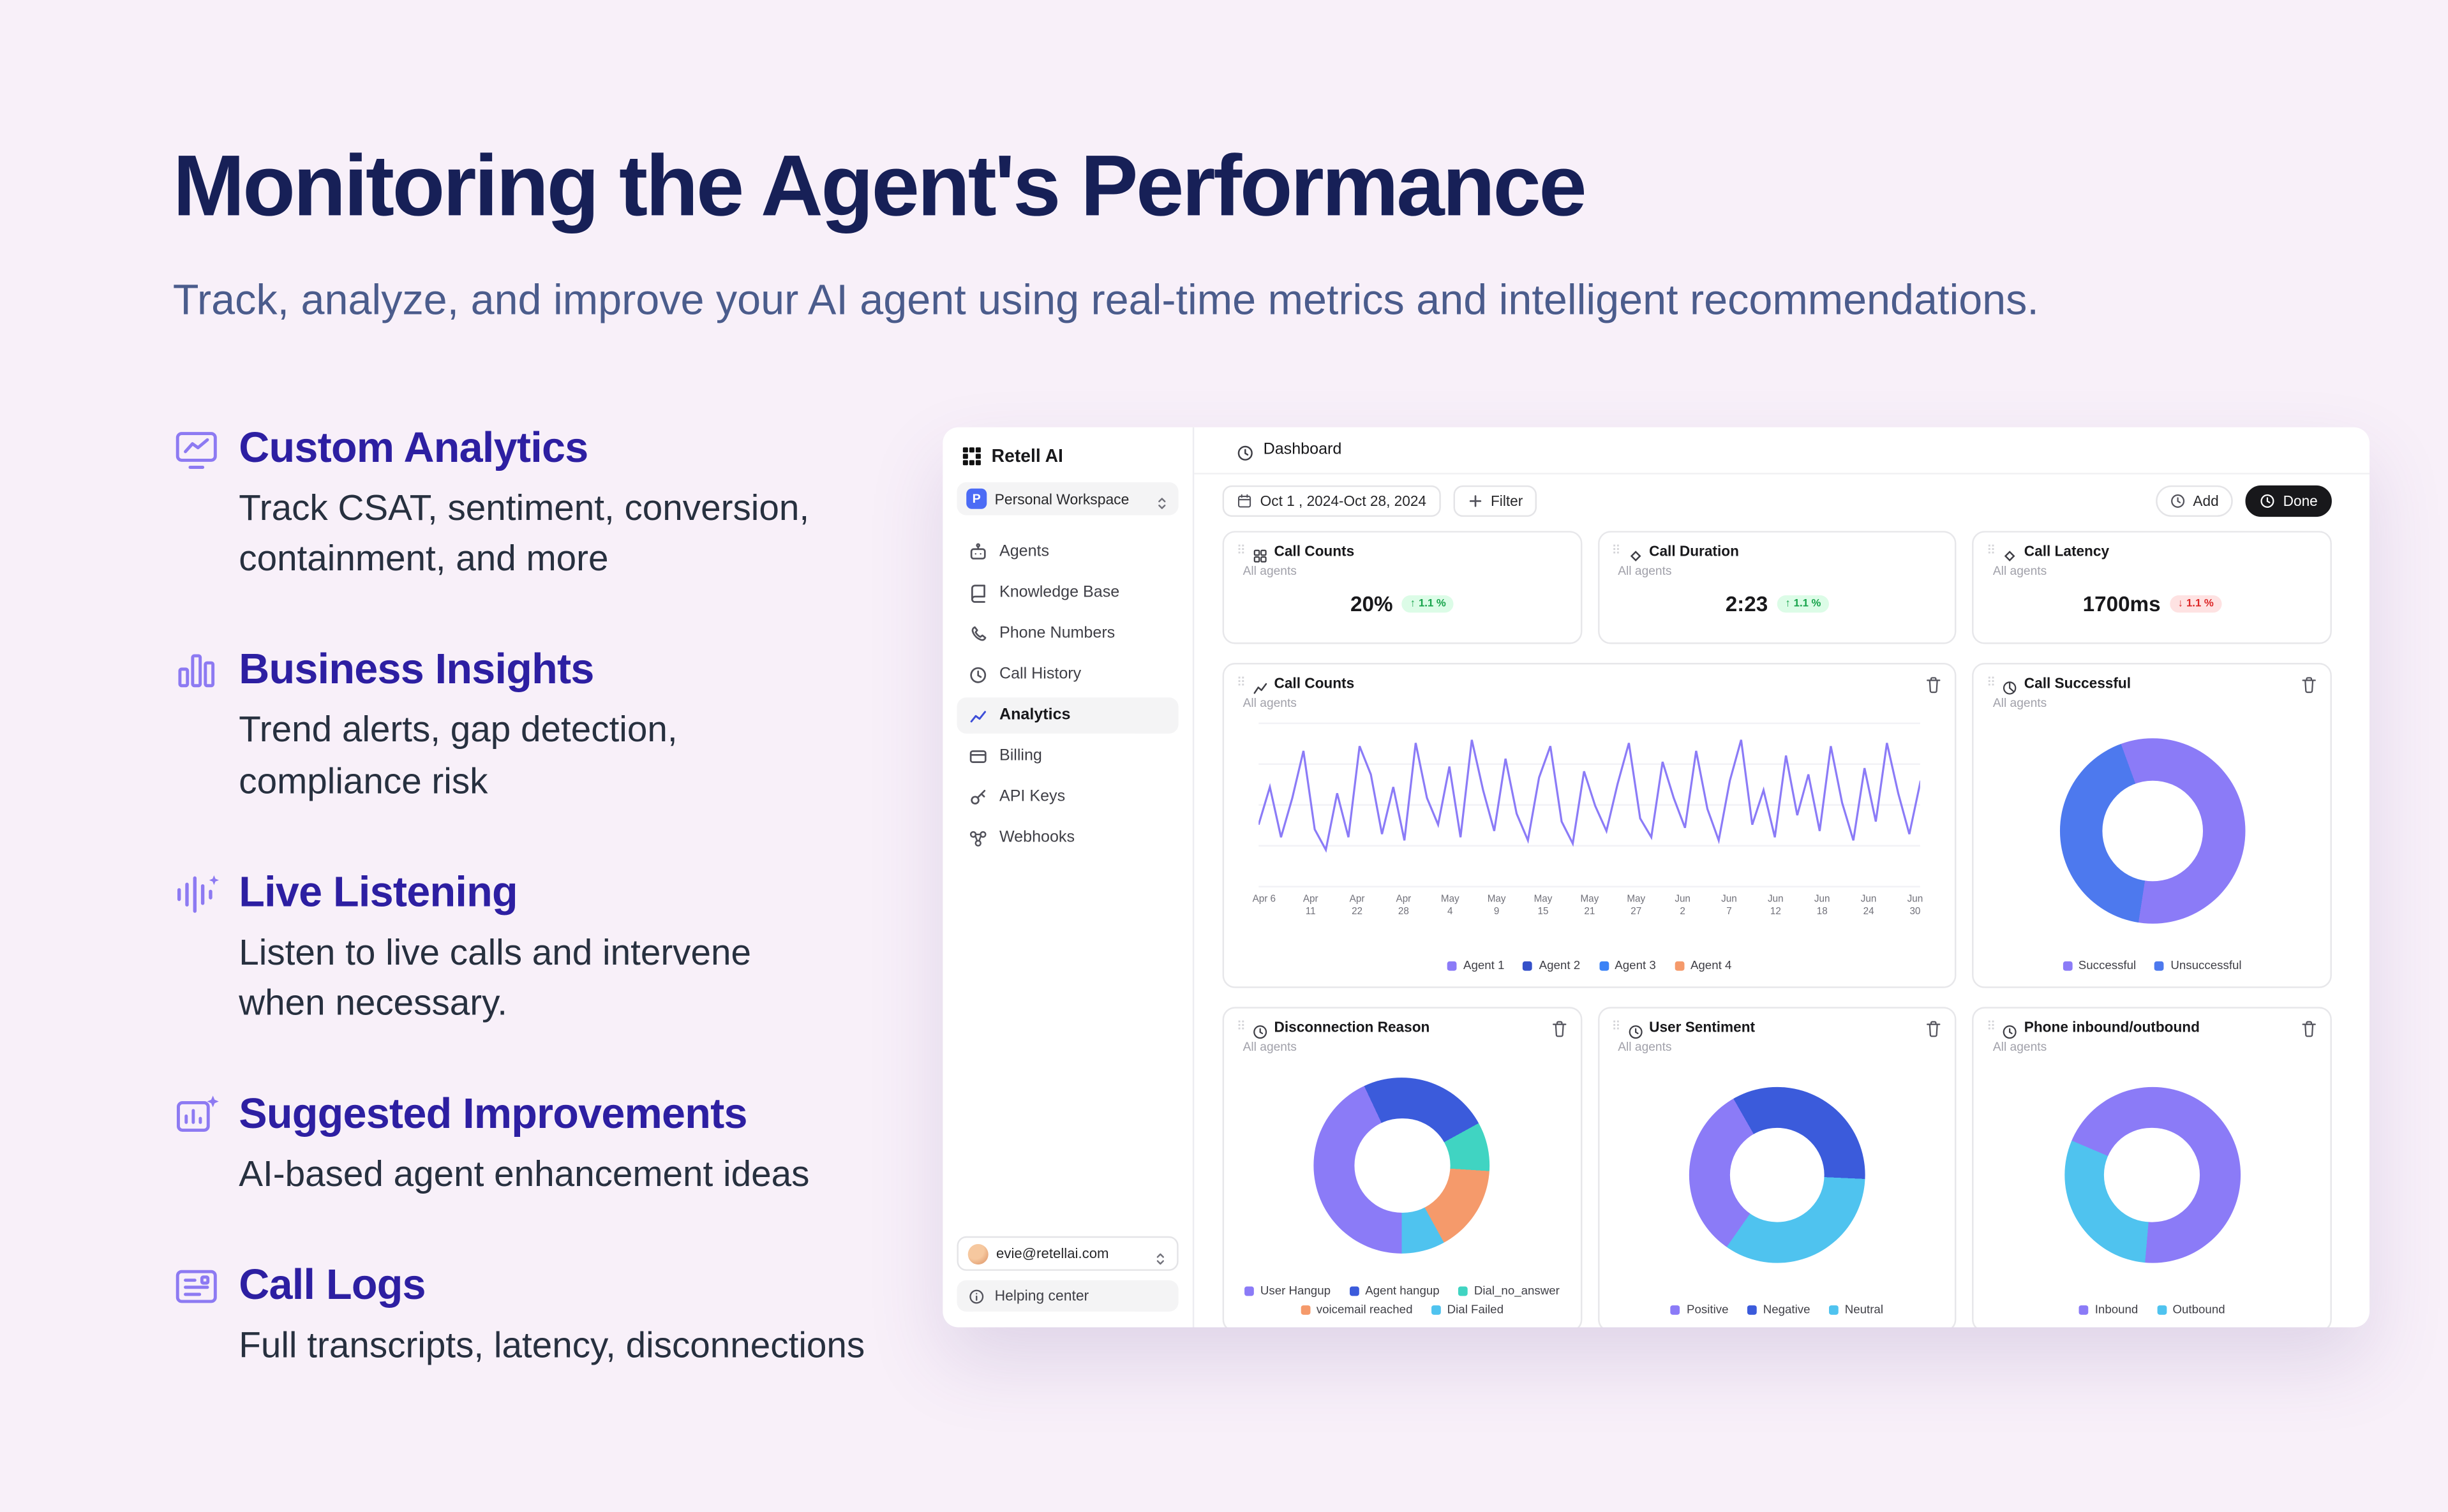 This screenshot has width=2448, height=1512. I want to click on filter-button: Filter, so click(1494, 501).